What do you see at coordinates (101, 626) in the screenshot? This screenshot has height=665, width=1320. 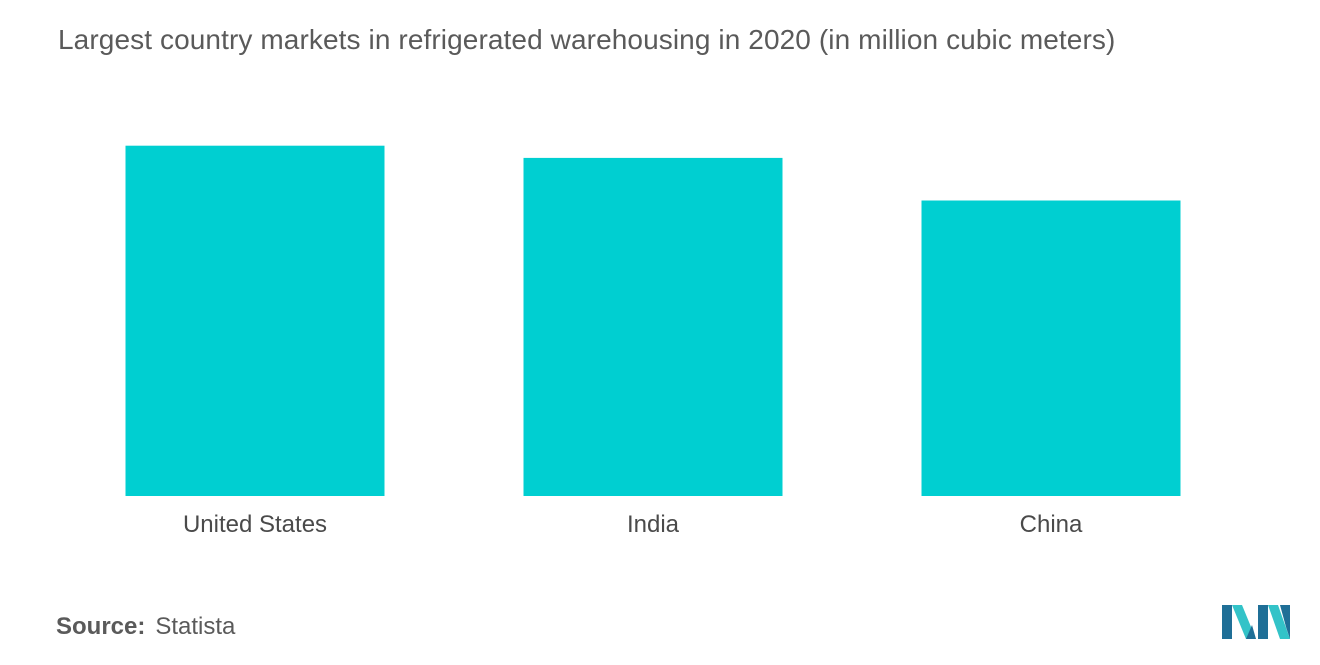 I see `source-label: Source:` at bounding box center [101, 626].